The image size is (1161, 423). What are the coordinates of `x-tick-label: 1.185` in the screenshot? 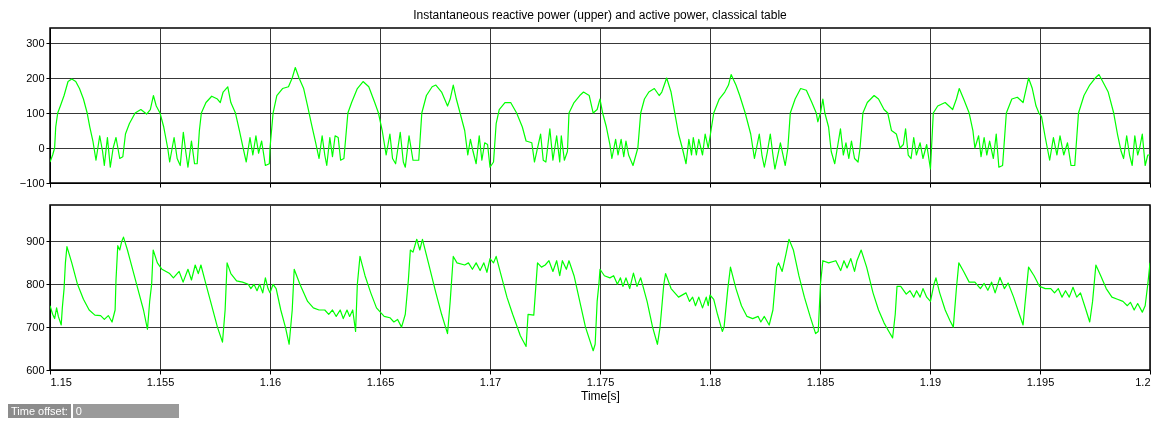 It's located at (820, 381).